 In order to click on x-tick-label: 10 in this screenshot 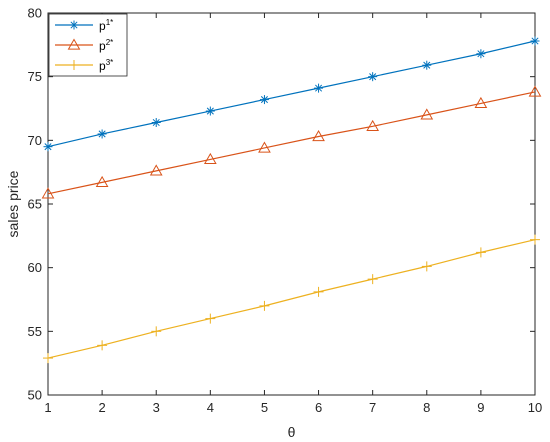, I will do `click(535, 407)`.